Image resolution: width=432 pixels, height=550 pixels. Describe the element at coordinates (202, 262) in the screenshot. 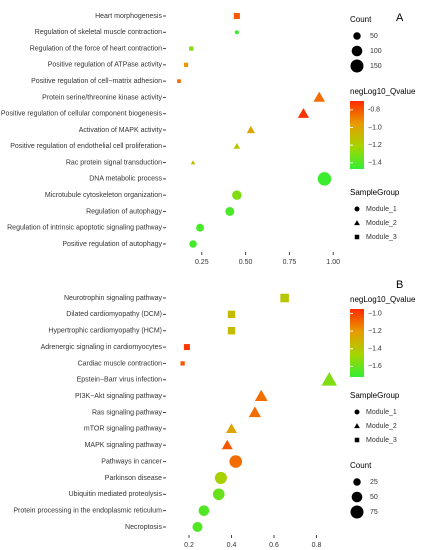

I see `x-tick-label: 0.25` at that location.